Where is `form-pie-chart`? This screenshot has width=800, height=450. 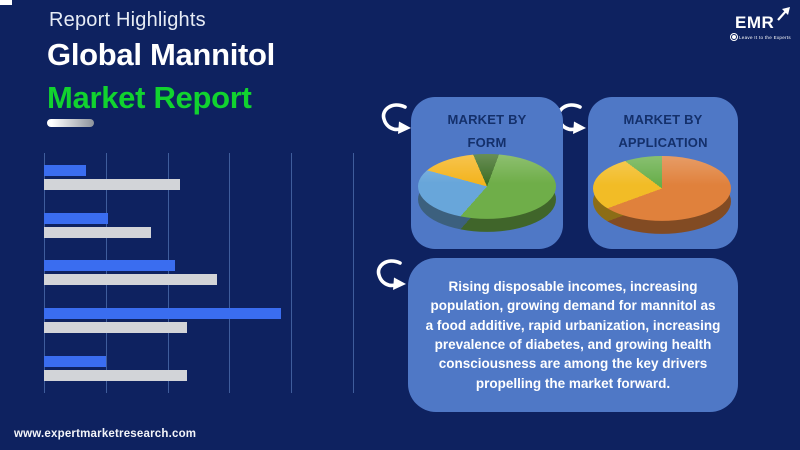 form-pie-chart is located at coordinates (487, 195).